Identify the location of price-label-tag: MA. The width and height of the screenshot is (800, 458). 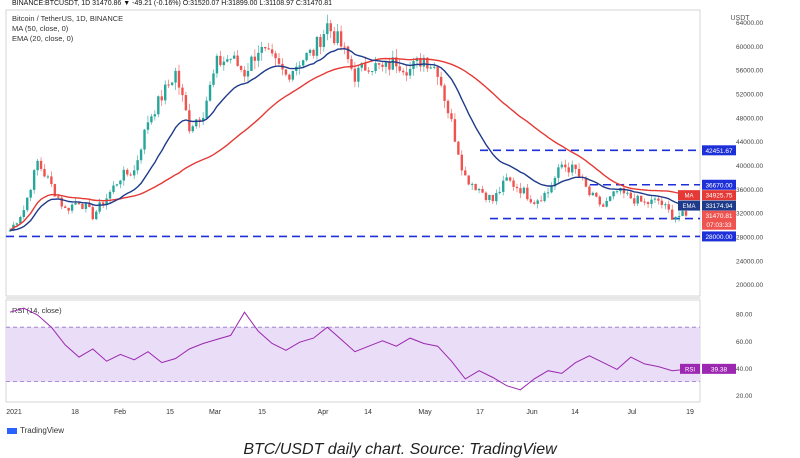
(689, 197).